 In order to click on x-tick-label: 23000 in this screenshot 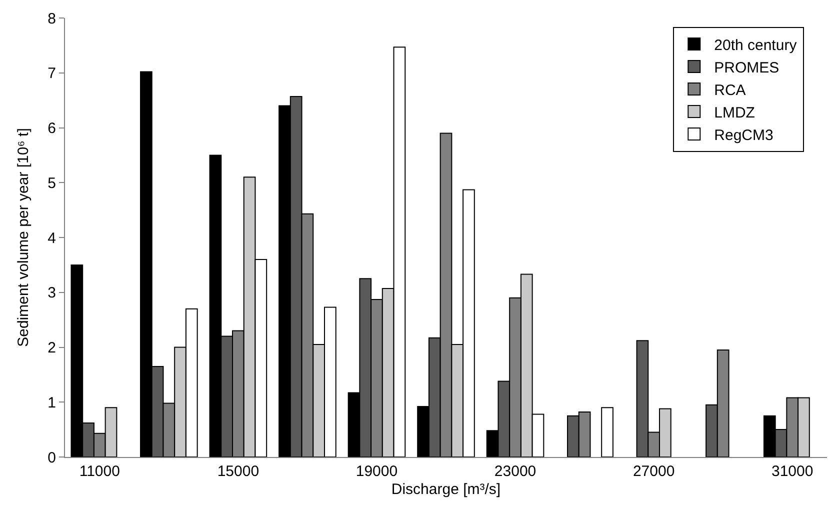, I will do `click(515, 471)`.